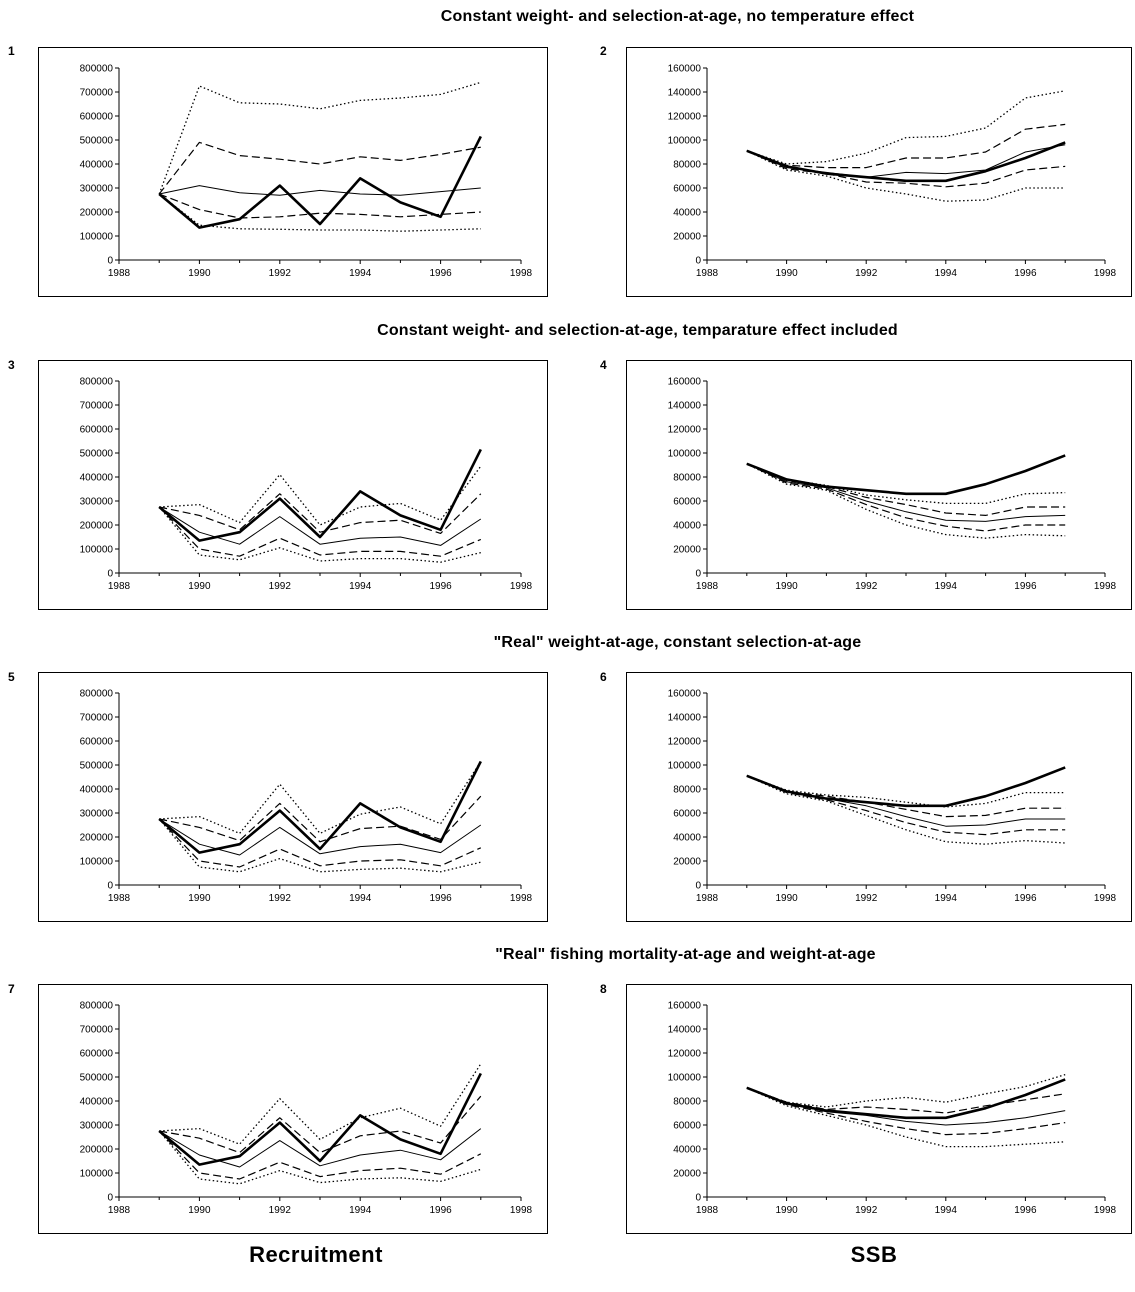 Image resolution: width=1135 pixels, height=1292 pixels. I want to click on y-tick-label: 400000, so click(97, 478).